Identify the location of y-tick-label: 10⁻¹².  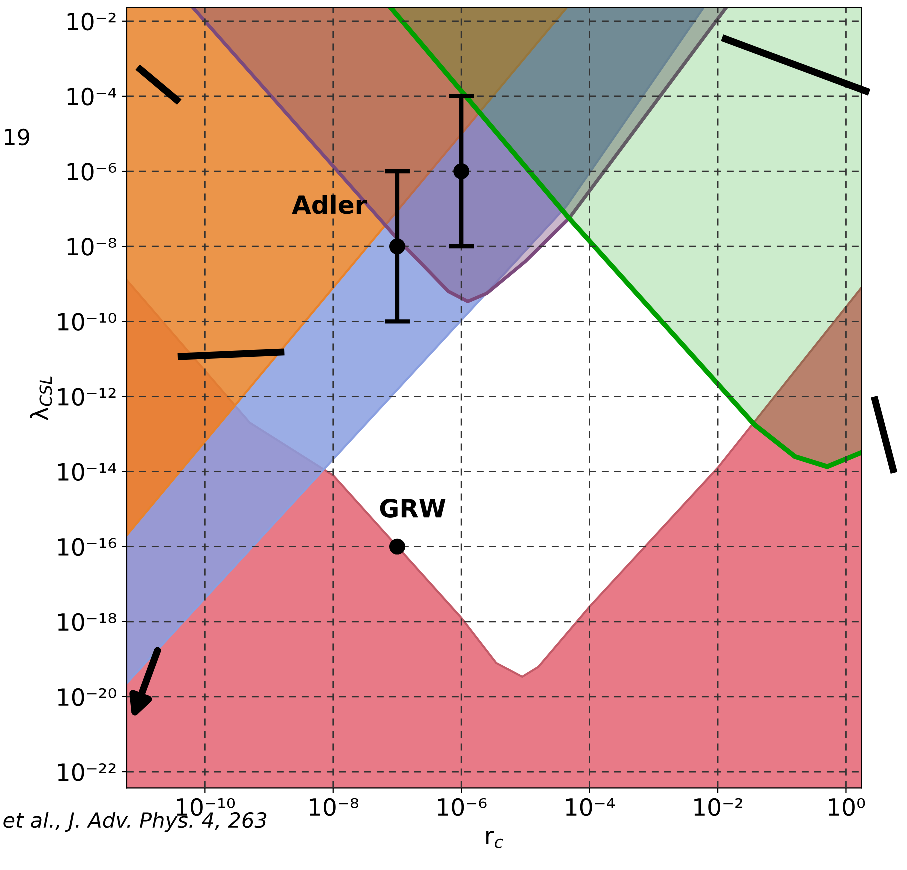
(87, 397).